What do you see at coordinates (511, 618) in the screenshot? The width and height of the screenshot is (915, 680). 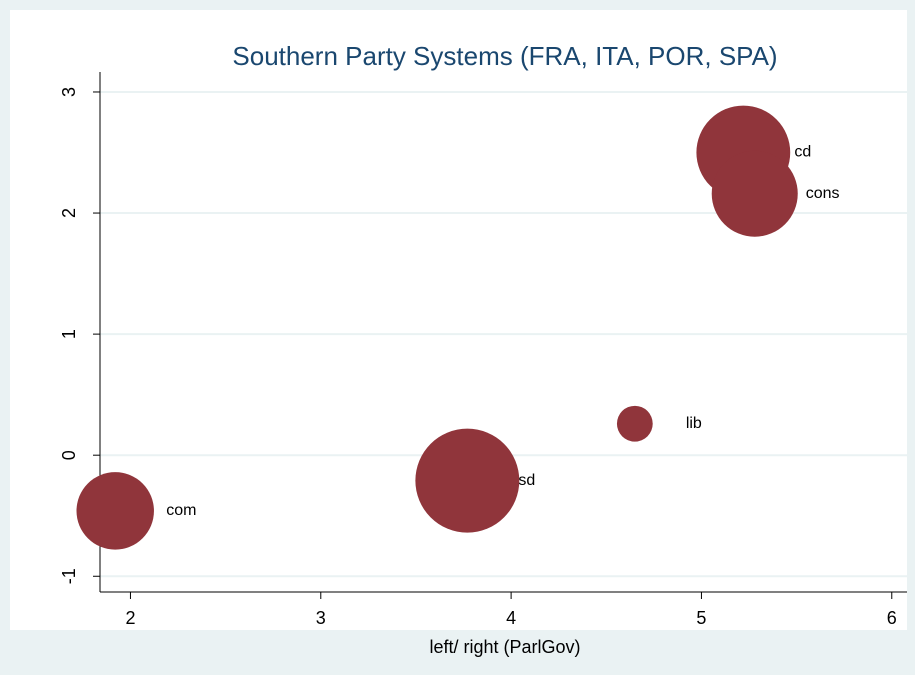 I see `x-tick-label: 4` at bounding box center [511, 618].